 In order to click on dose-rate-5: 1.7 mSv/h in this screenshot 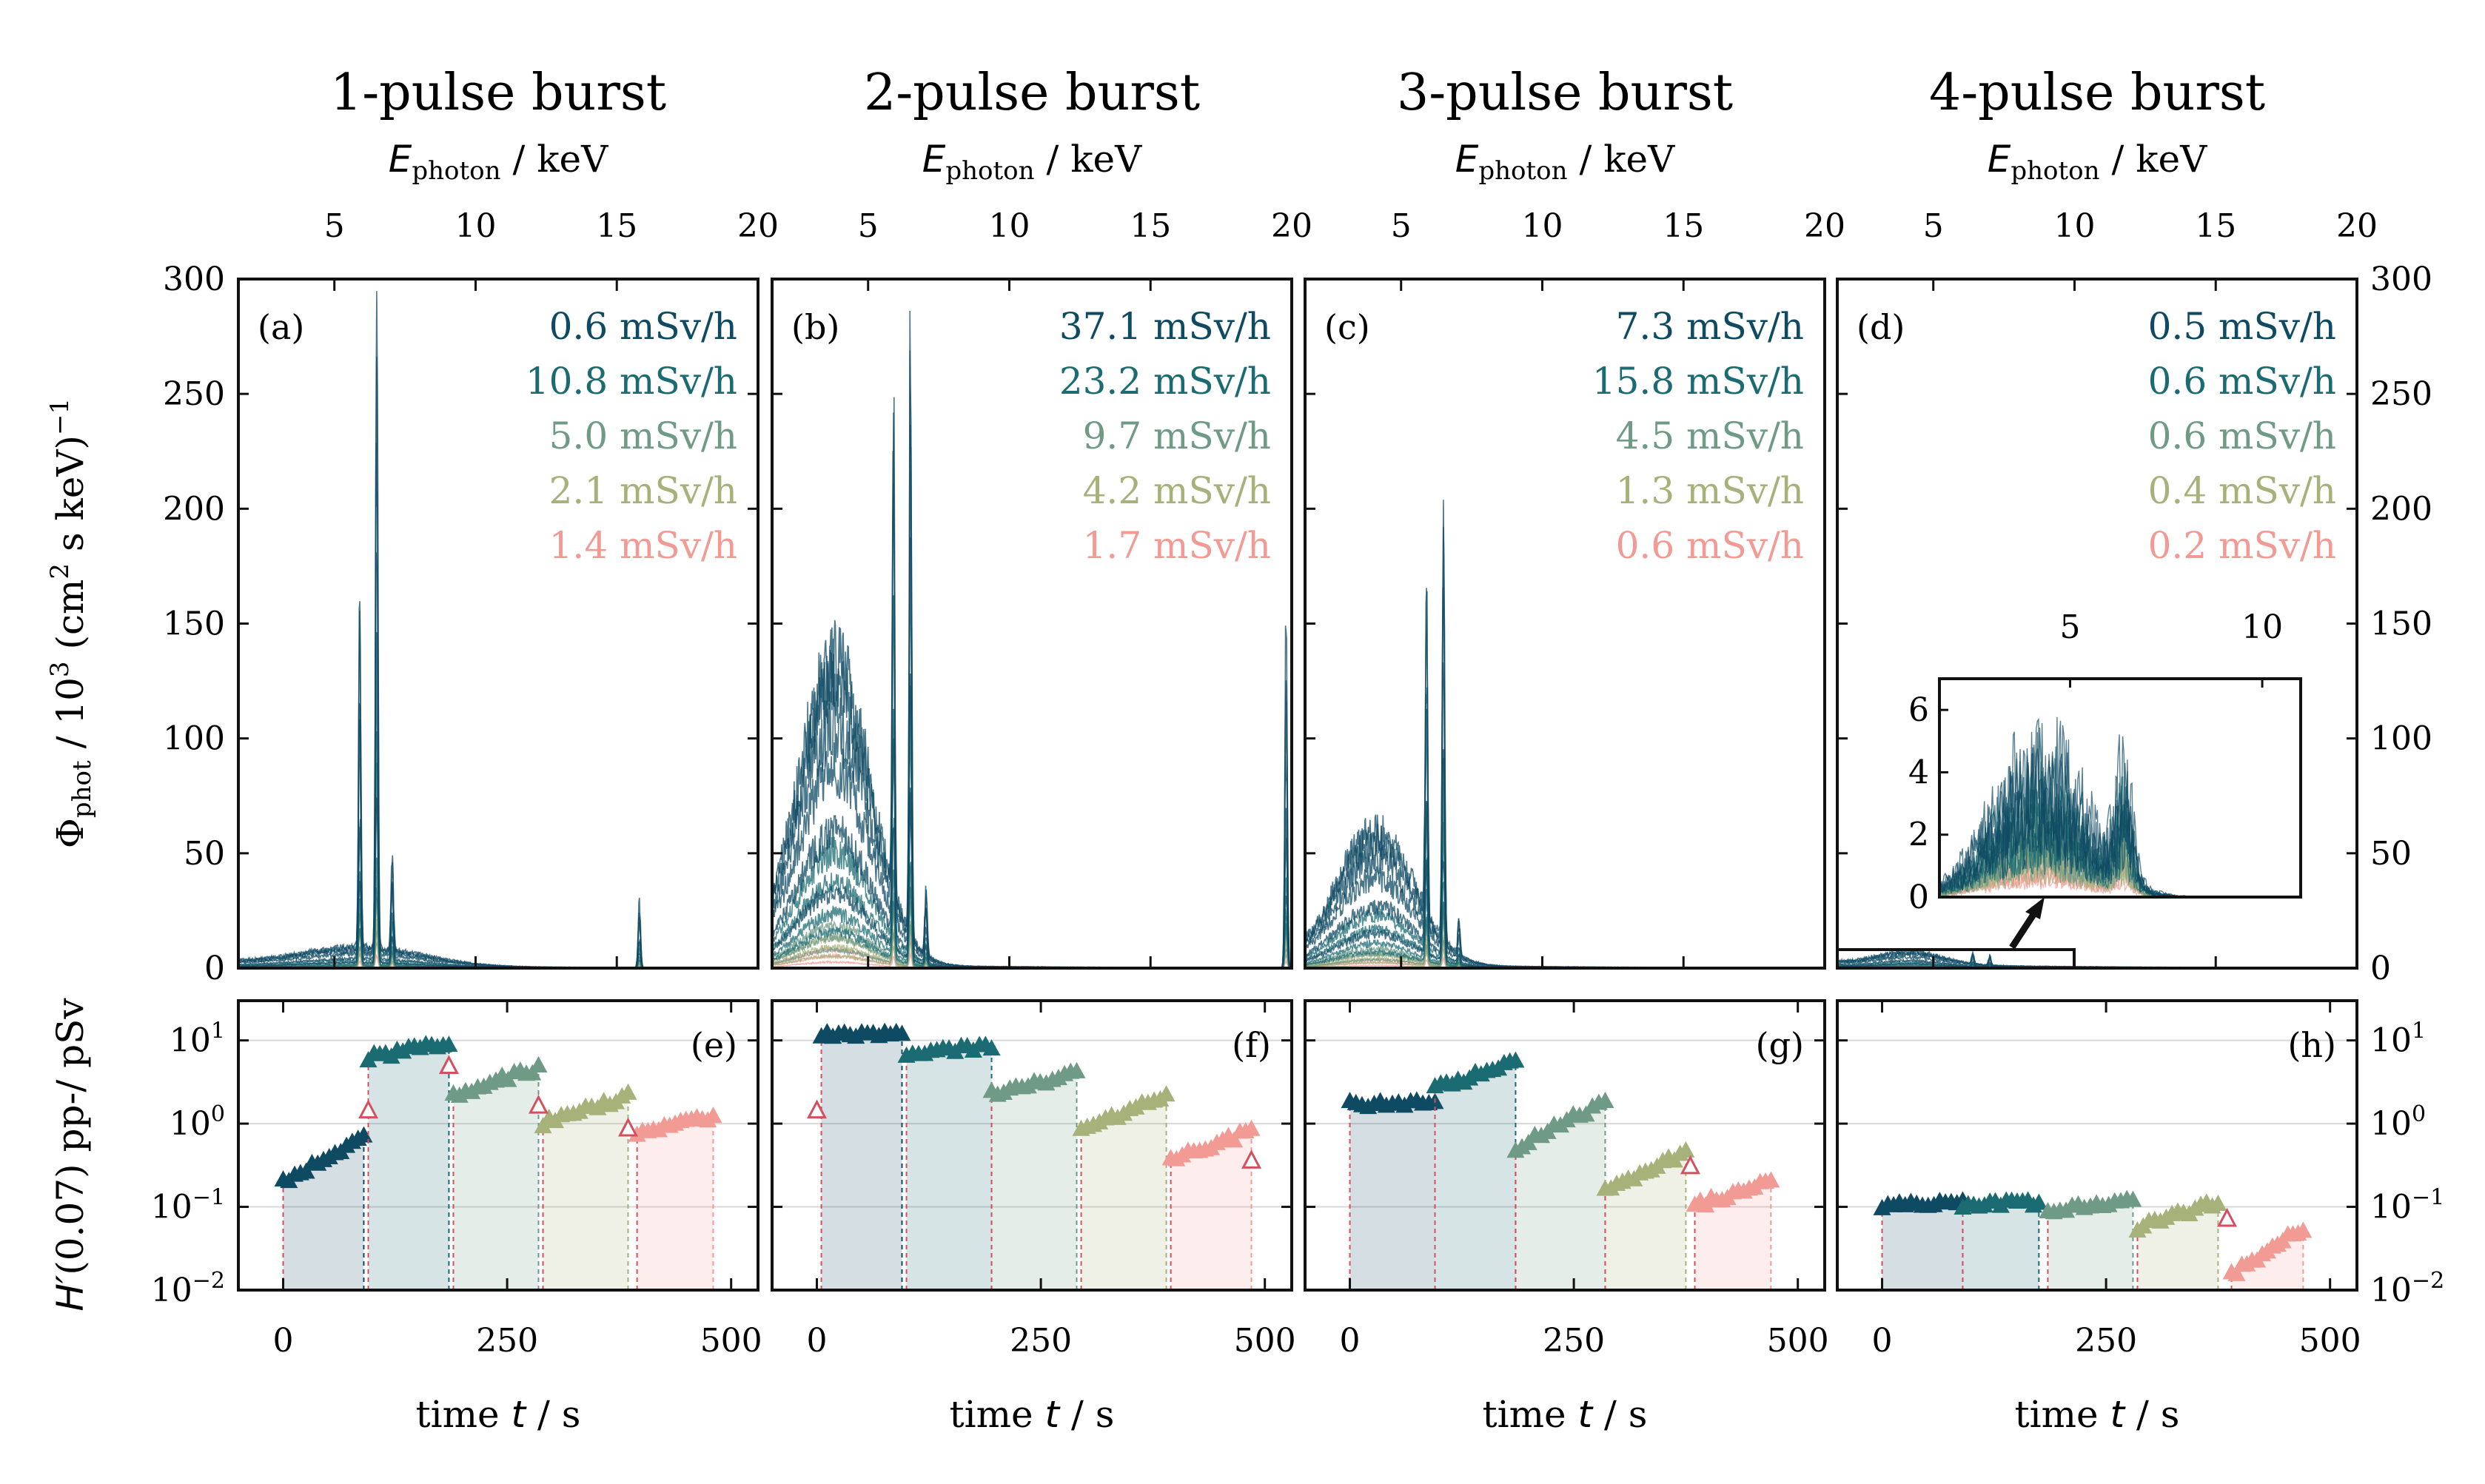, I will do `click(1177, 545)`.